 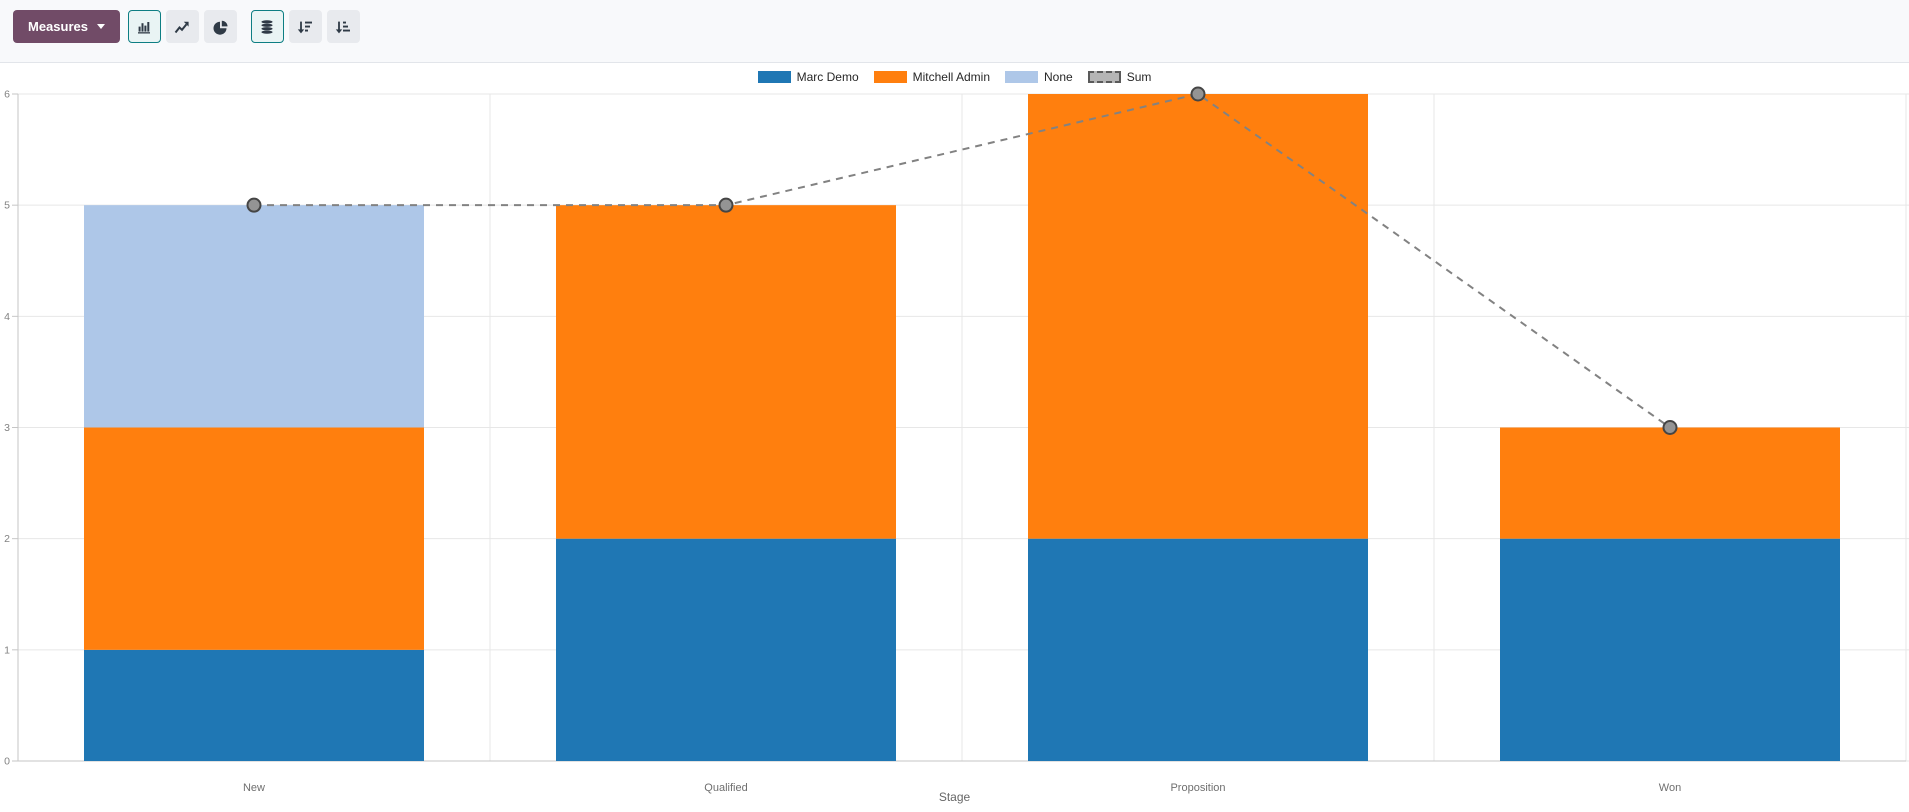 I want to click on bar-chart-icon, so click(x=144, y=27).